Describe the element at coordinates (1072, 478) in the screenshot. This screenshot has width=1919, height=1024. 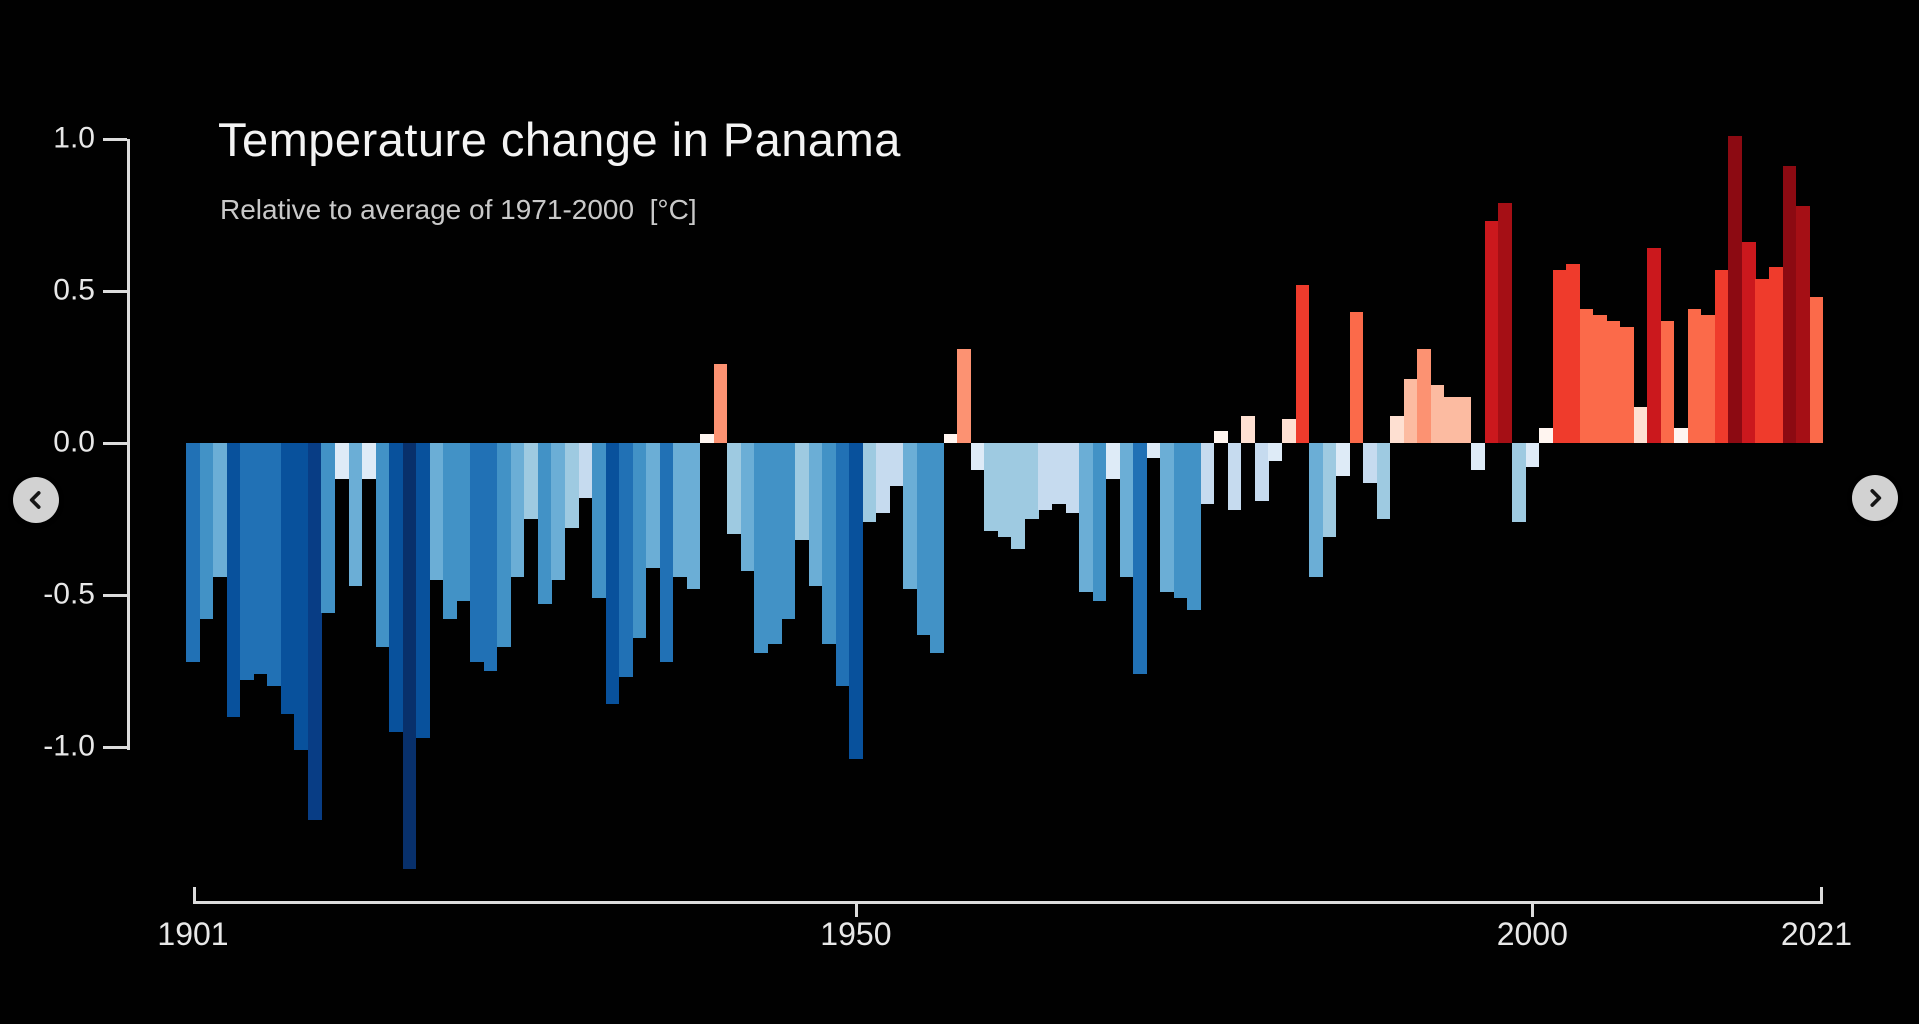
I see `bar-1966` at that location.